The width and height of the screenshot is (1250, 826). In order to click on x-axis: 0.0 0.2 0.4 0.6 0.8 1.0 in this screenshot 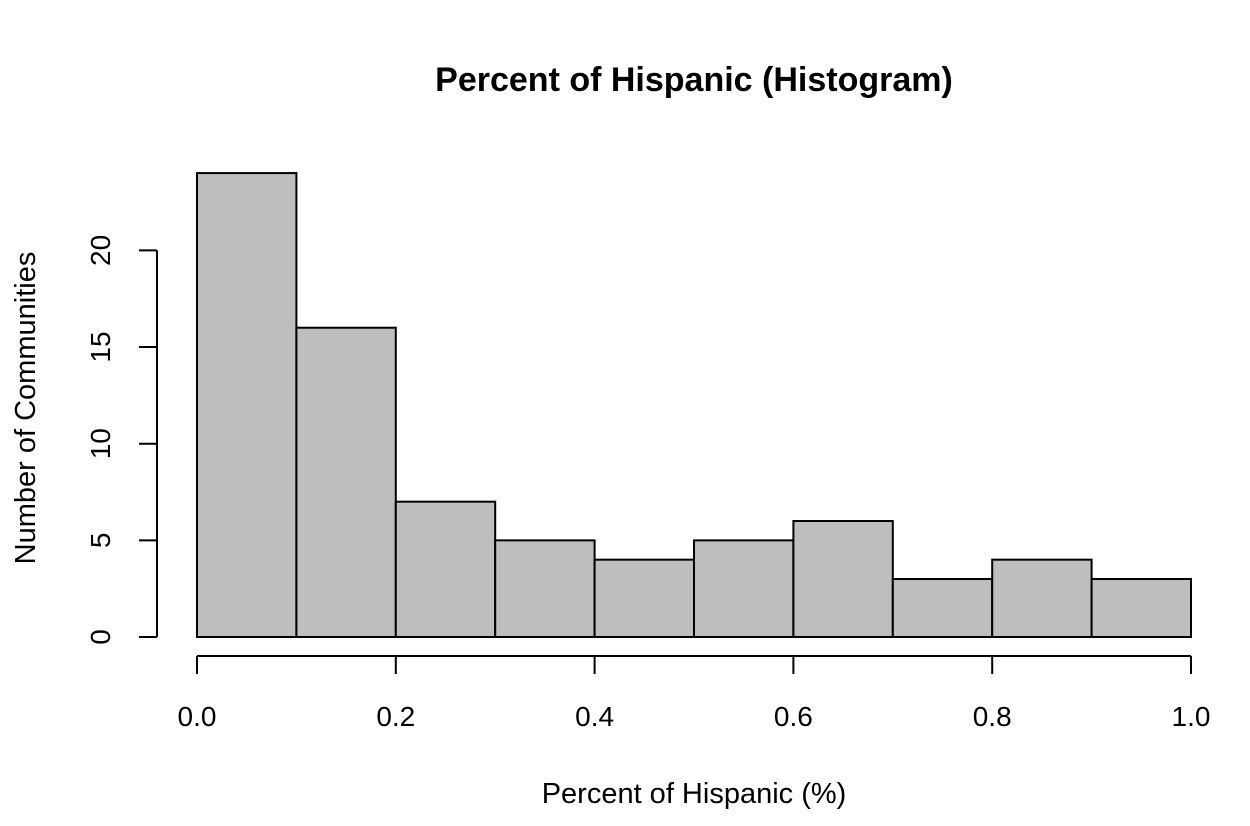, I will do `click(694, 693)`.